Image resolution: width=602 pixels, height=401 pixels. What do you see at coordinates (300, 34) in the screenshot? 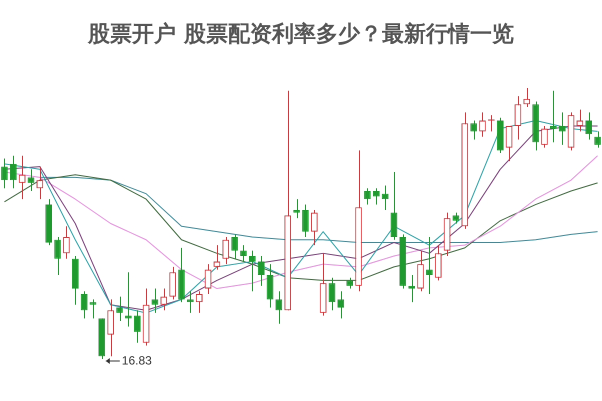
I see `chart-title: 股票开户 股票配资利率多少？最新行情一览` at bounding box center [300, 34].